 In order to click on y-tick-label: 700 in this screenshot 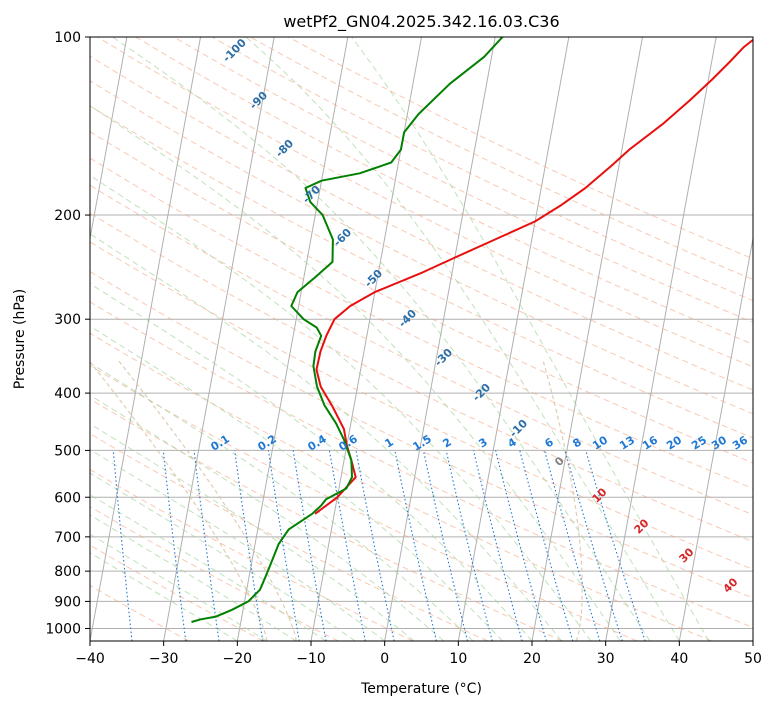, I will do `click(67, 538)`.